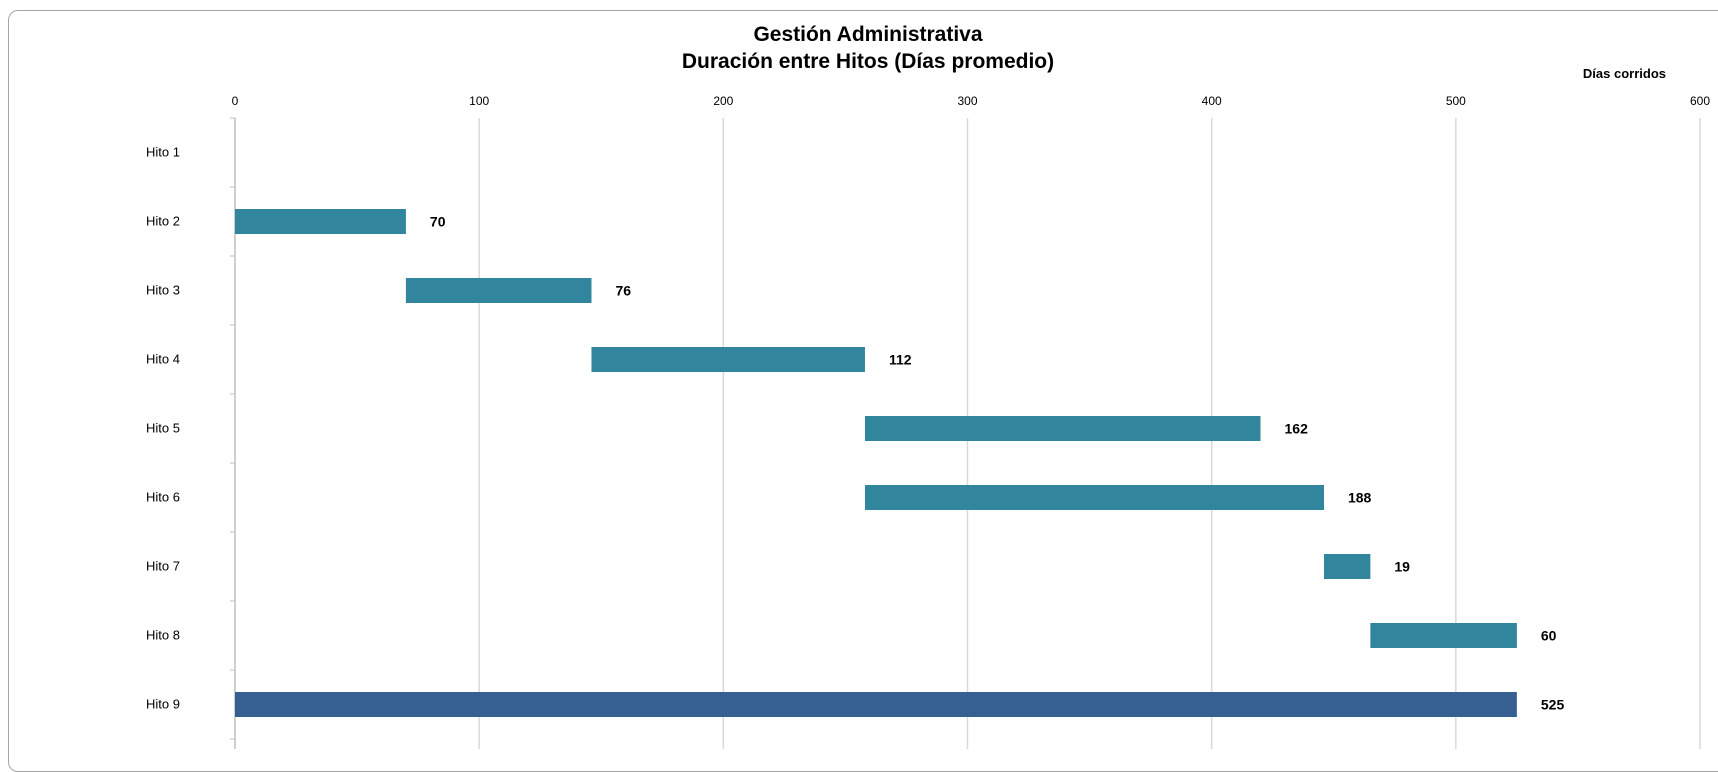 The width and height of the screenshot is (1718, 772). I want to click on y-tick-label: Hito 2, so click(163, 221).